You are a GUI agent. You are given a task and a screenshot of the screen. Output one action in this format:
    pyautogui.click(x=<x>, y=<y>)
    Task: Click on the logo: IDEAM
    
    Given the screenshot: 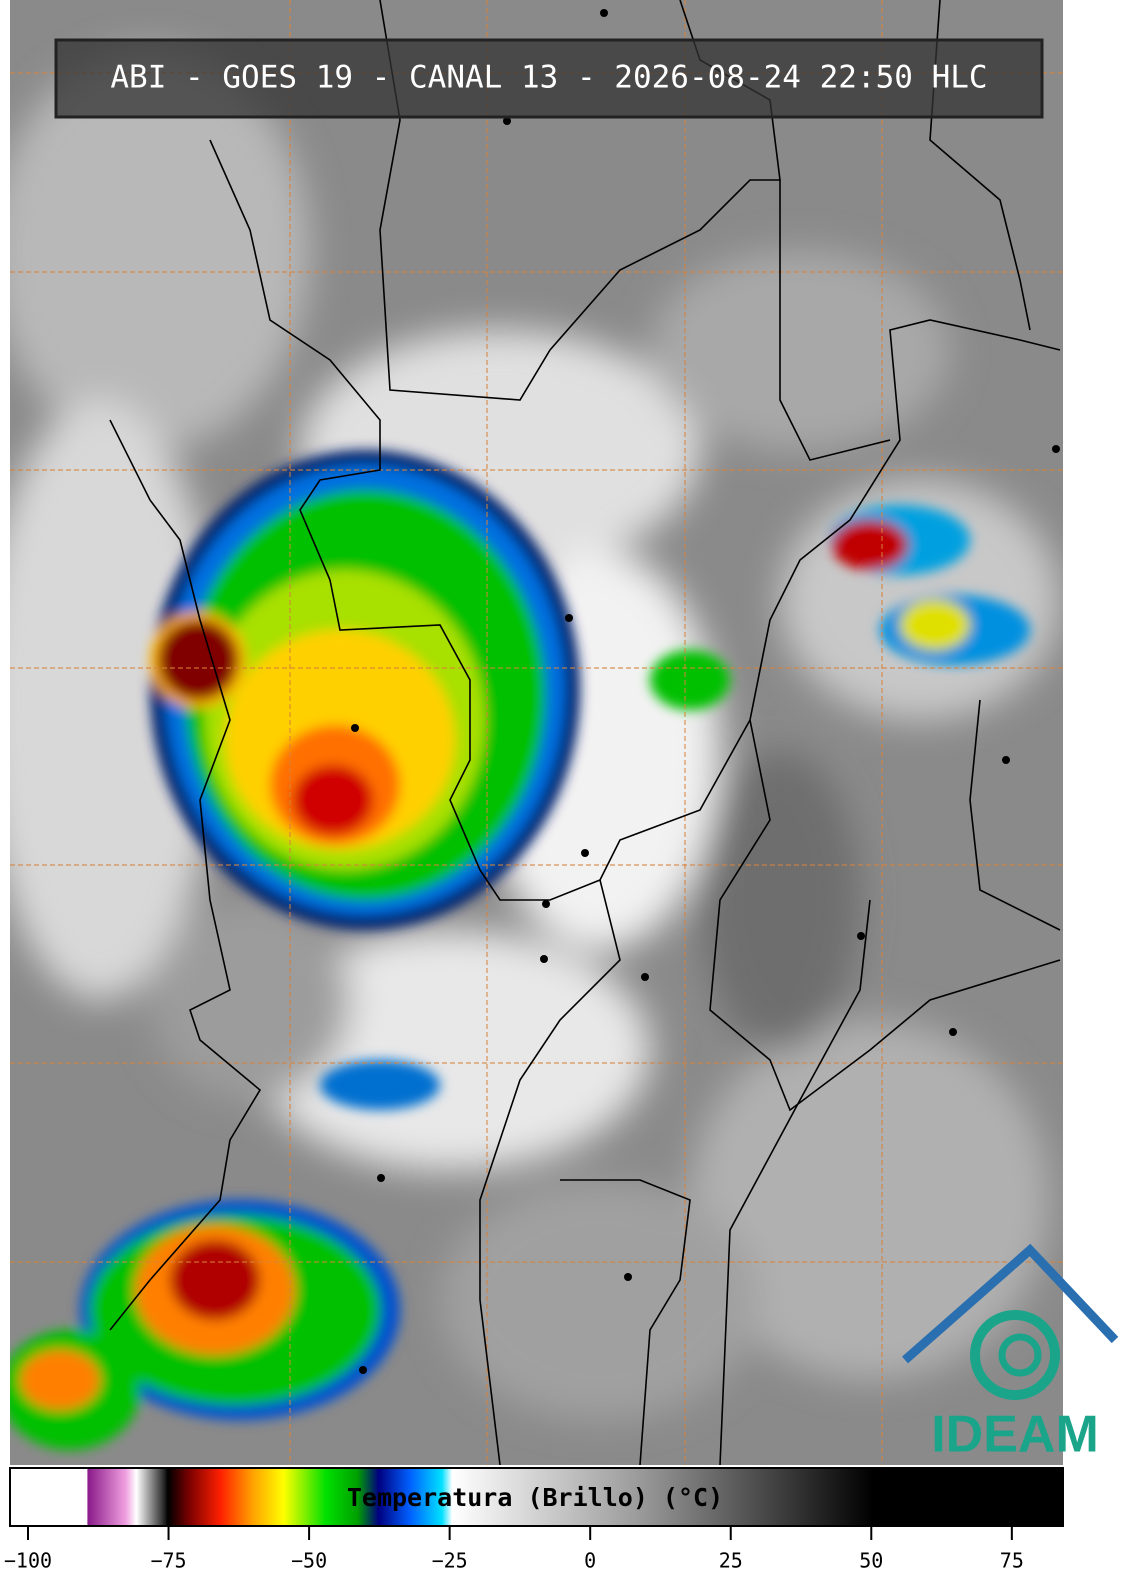 What is the action you would take?
    pyautogui.click(x=1010, y=1353)
    